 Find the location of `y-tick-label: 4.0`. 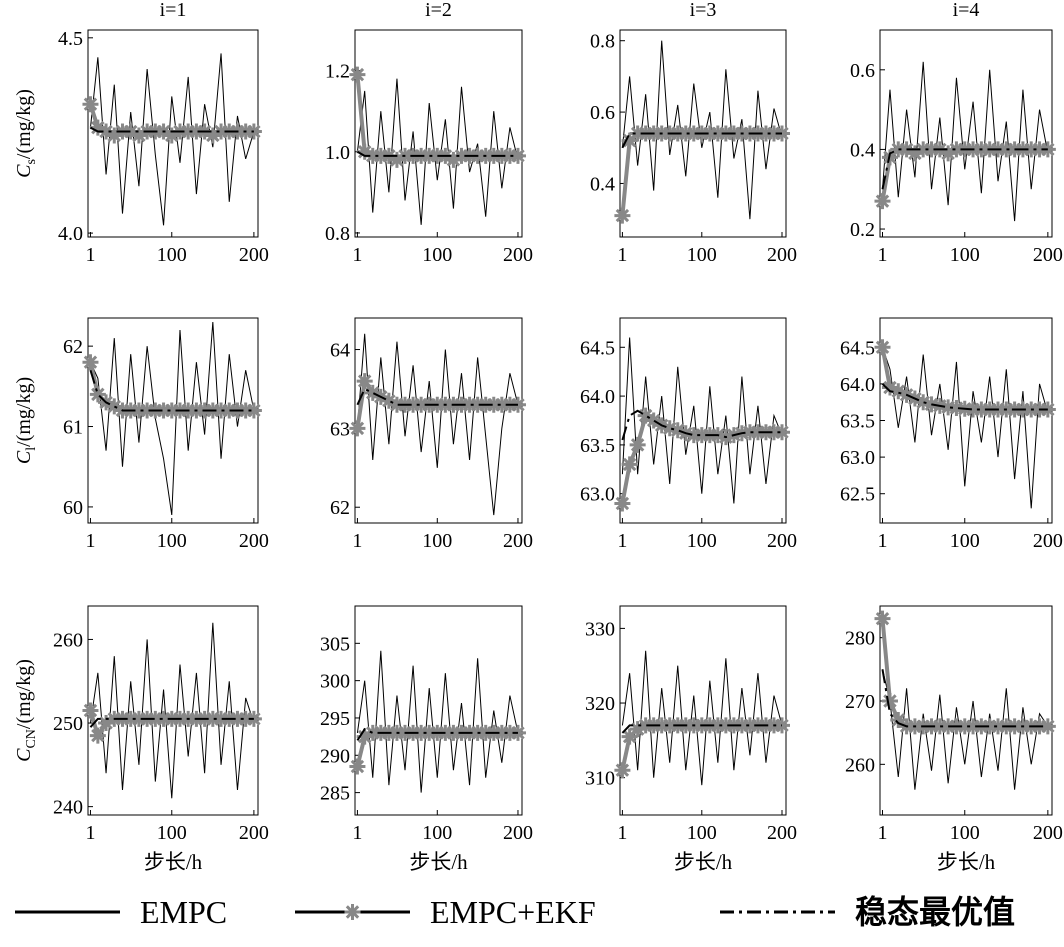

y-tick-label: 4.0 is located at coordinates (70, 234).